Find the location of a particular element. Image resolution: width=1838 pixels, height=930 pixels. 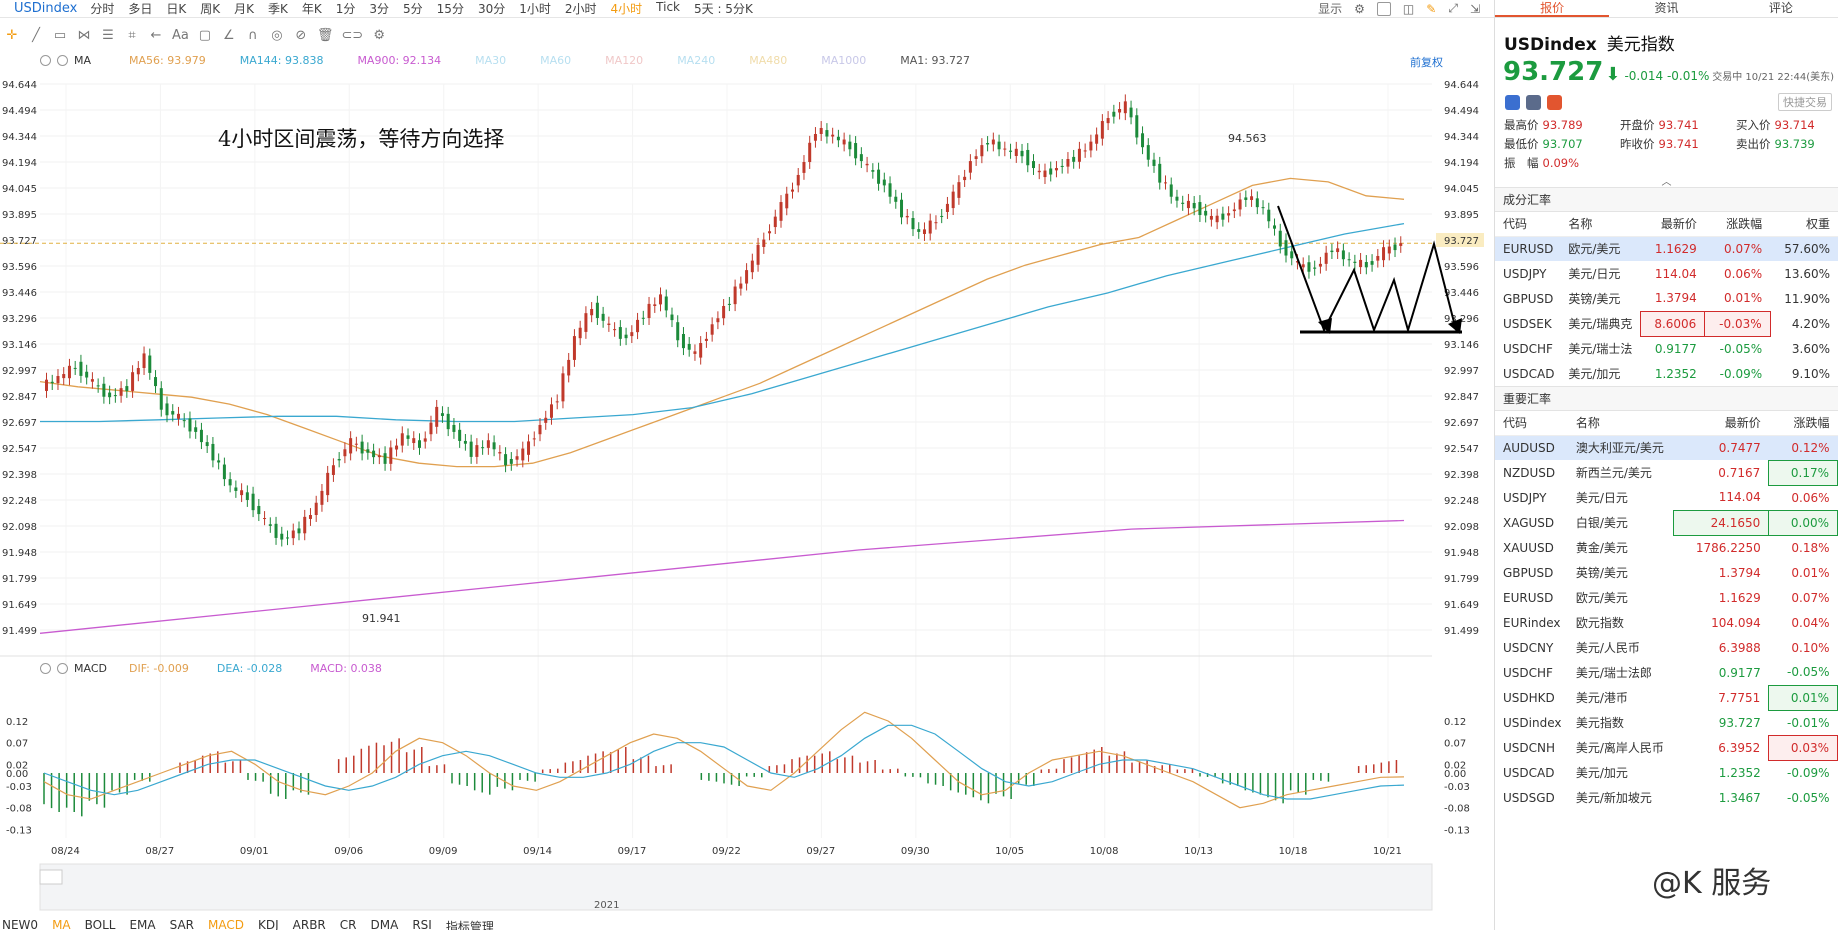

collapse-chevron-icon: ︿ is located at coordinates (1666, 182).